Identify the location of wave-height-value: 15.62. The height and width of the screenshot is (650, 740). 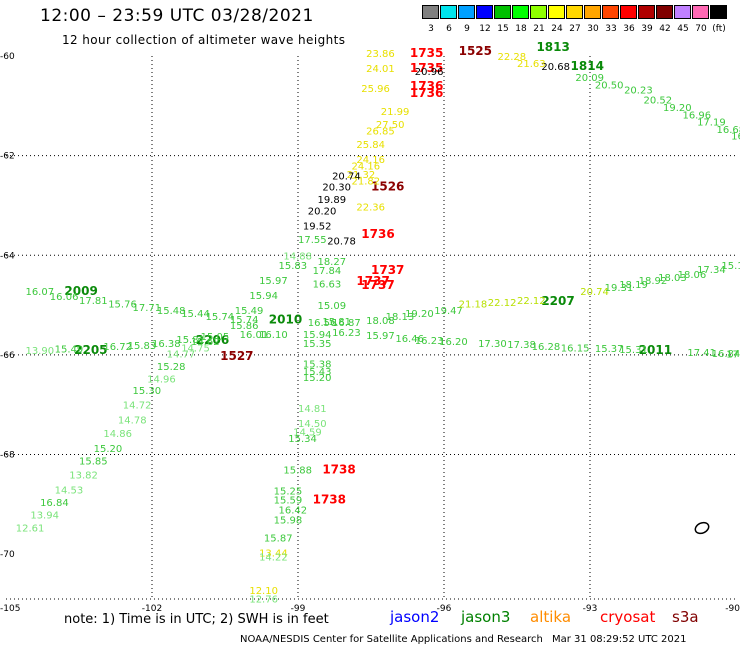
(205, 342).